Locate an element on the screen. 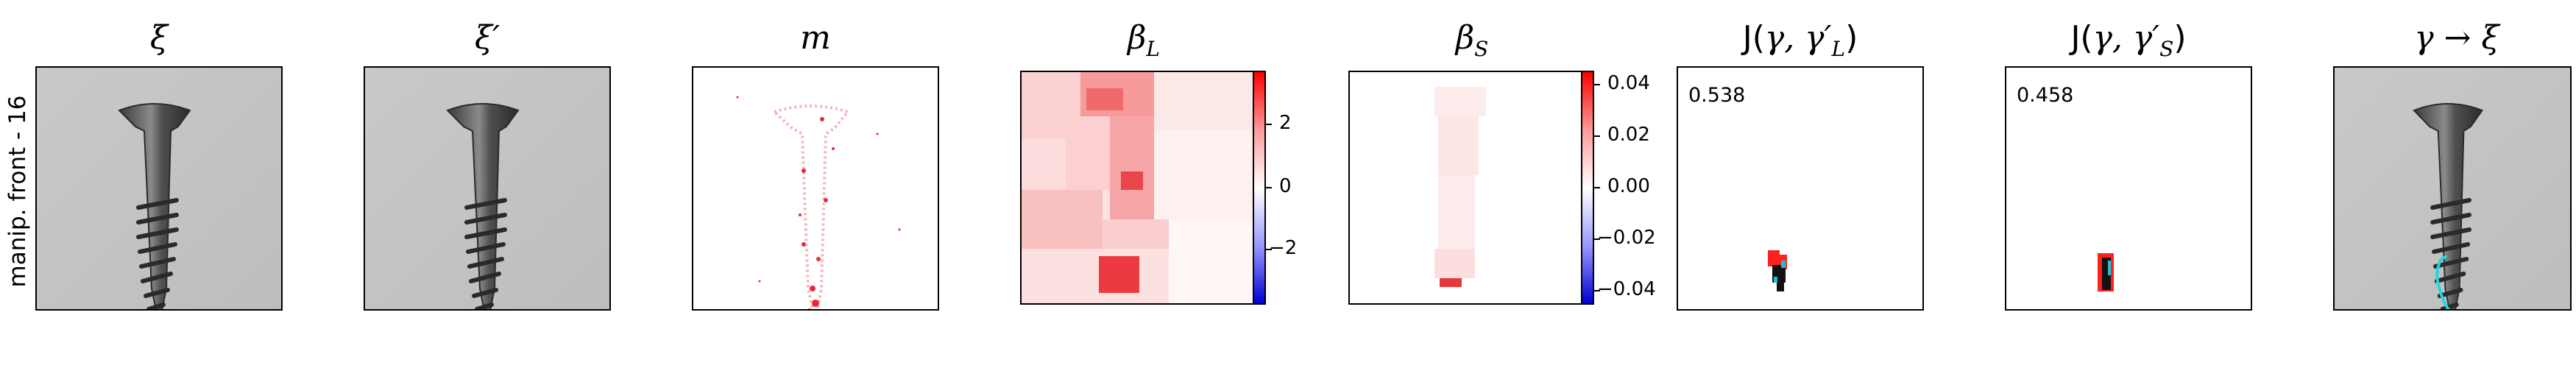 This screenshot has height=368, width=2576. cbar-tick-label: 2 is located at coordinates (1285, 123).